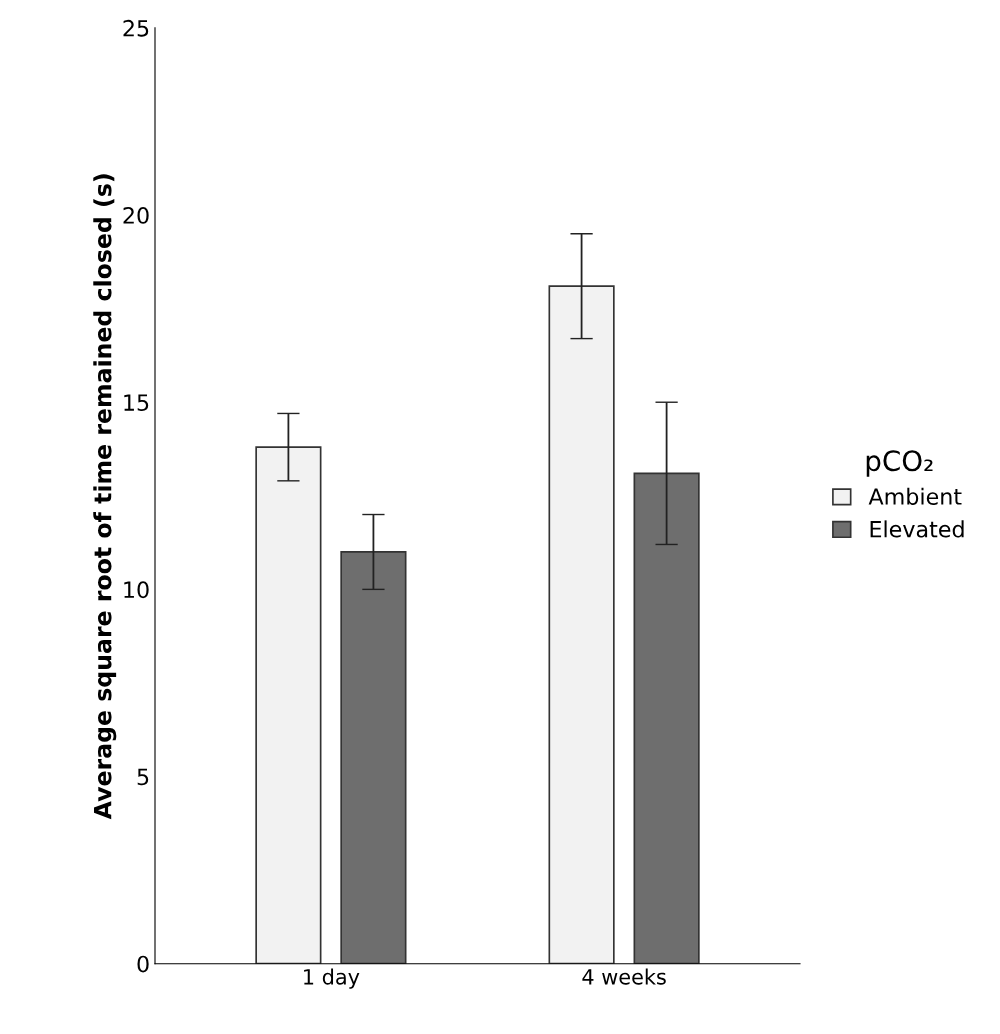  What do you see at coordinates (136, 28) in the screenshot?
I see `y-tick-label: 25` at bounding box center [136, 28].